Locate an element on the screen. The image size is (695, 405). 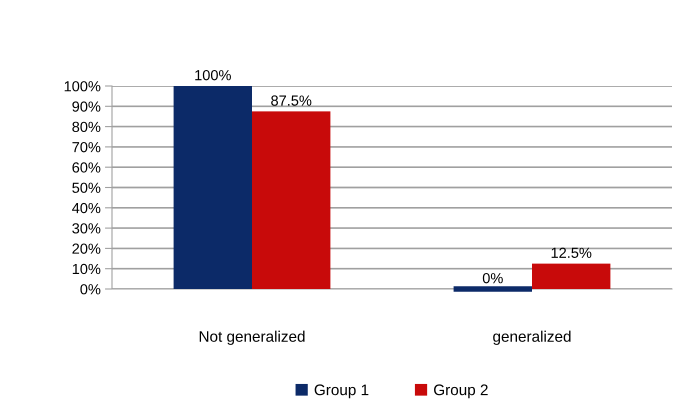
data-label: 0% is located at coordinates (492, 278).